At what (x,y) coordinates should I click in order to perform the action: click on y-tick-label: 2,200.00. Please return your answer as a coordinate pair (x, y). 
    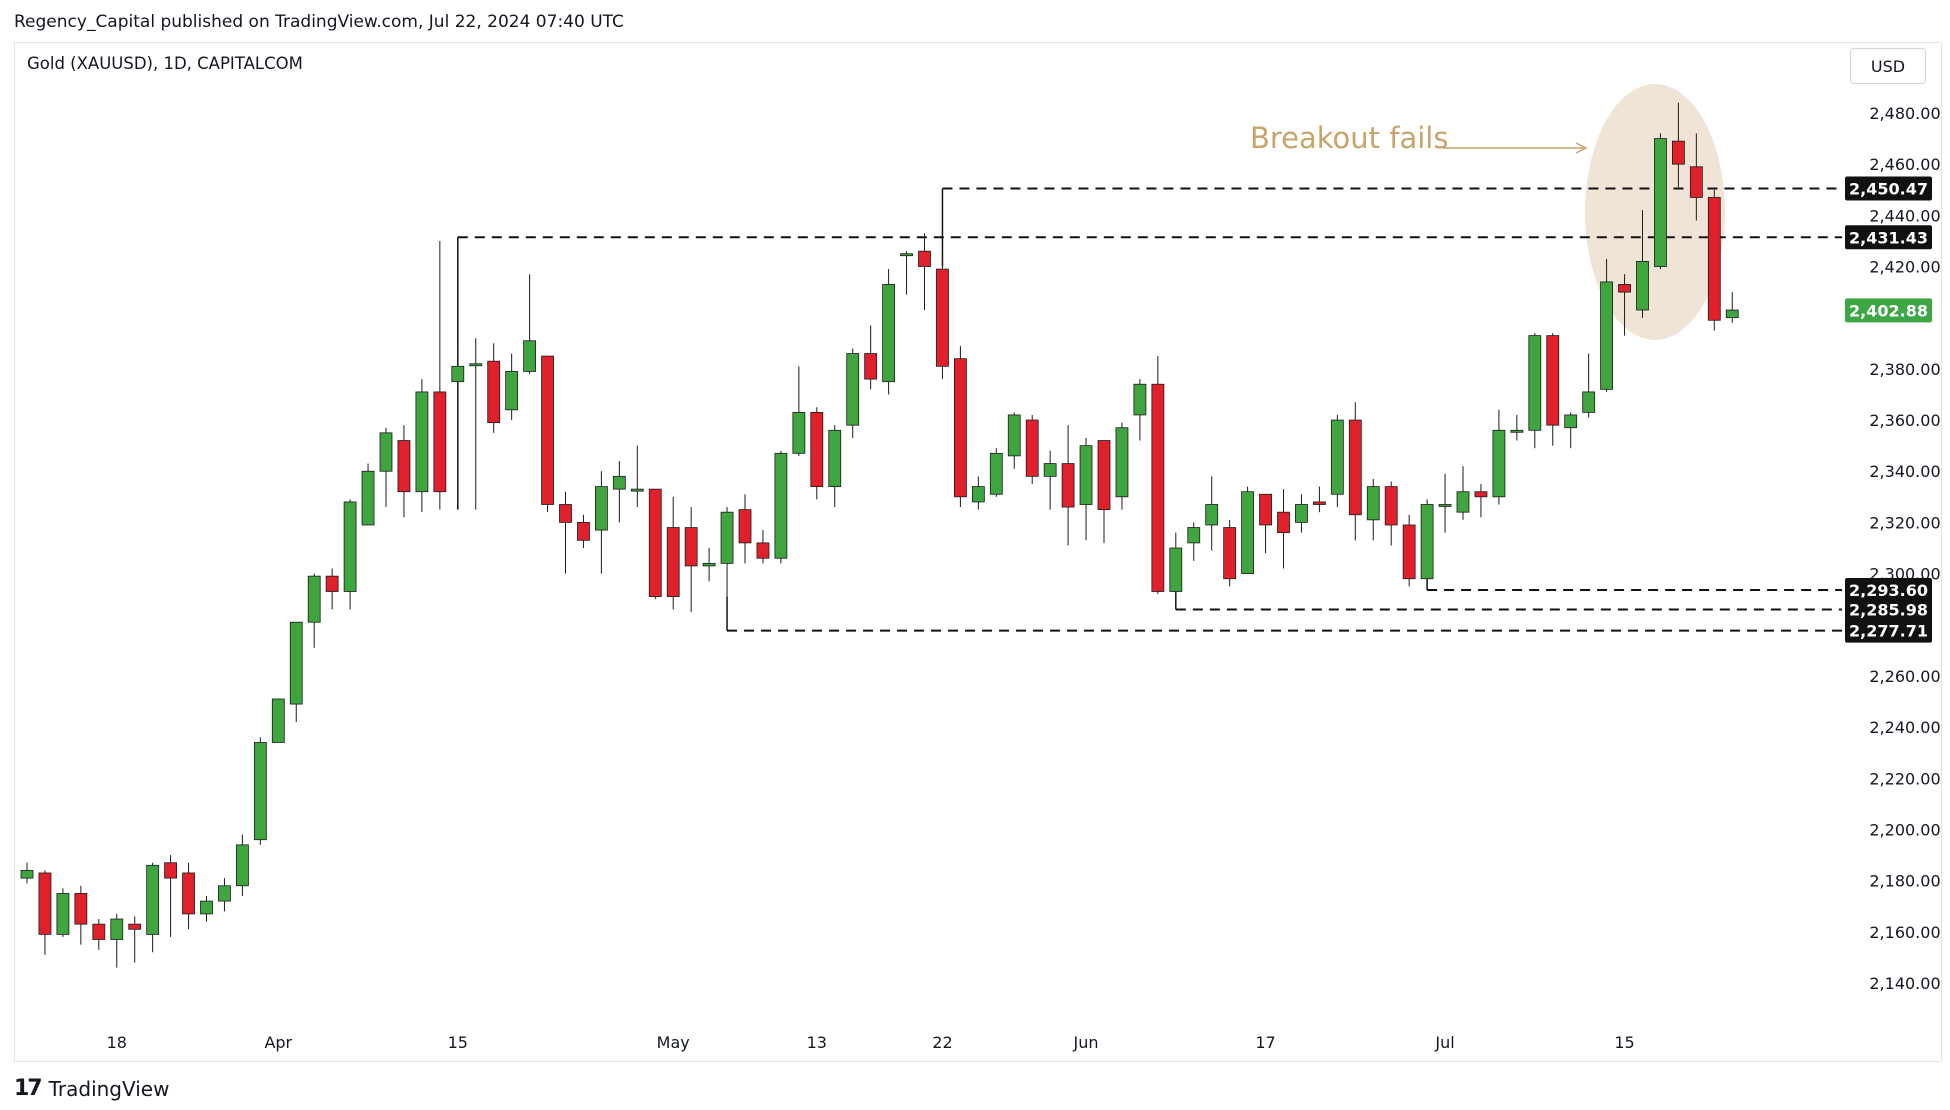
    Looking at the image, I should click on (1904, 829).